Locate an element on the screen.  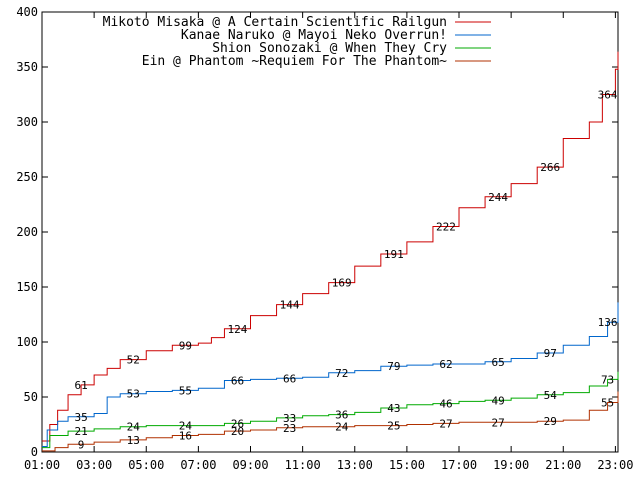
data-label: 29 is located at coordinates (550, 421).